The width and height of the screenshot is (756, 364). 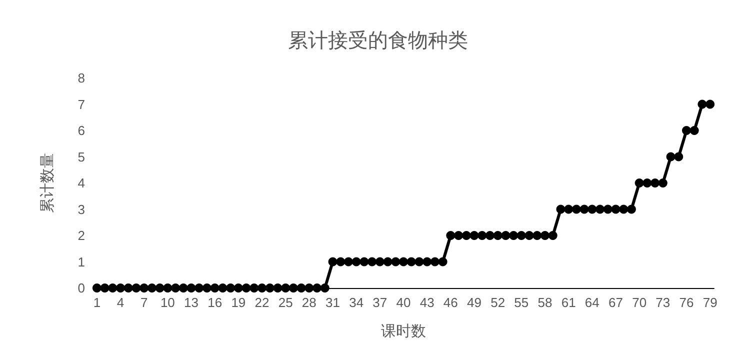 I want to click on chart-title: 累计接受的食物种类, so click(x=378, y=41).